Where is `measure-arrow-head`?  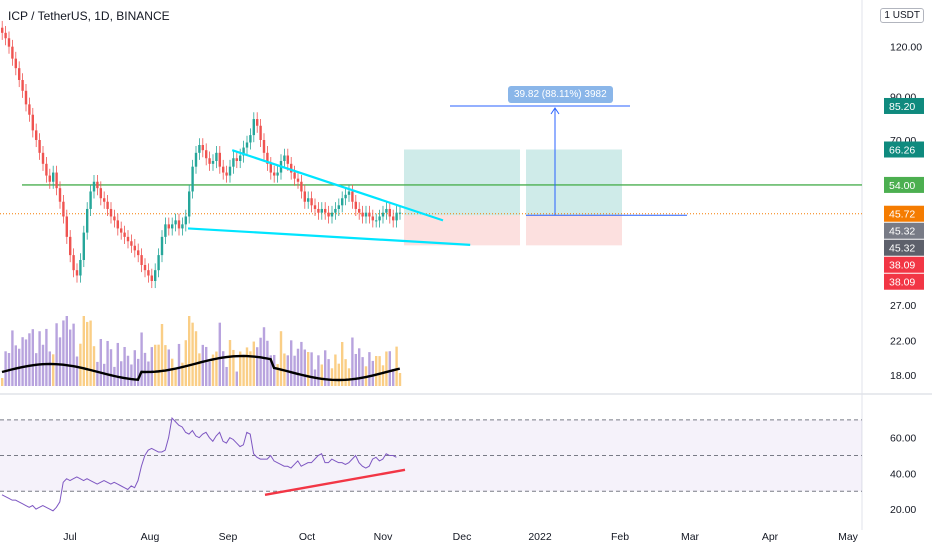
measure-arrow-head is located at coordinates (555, 111).